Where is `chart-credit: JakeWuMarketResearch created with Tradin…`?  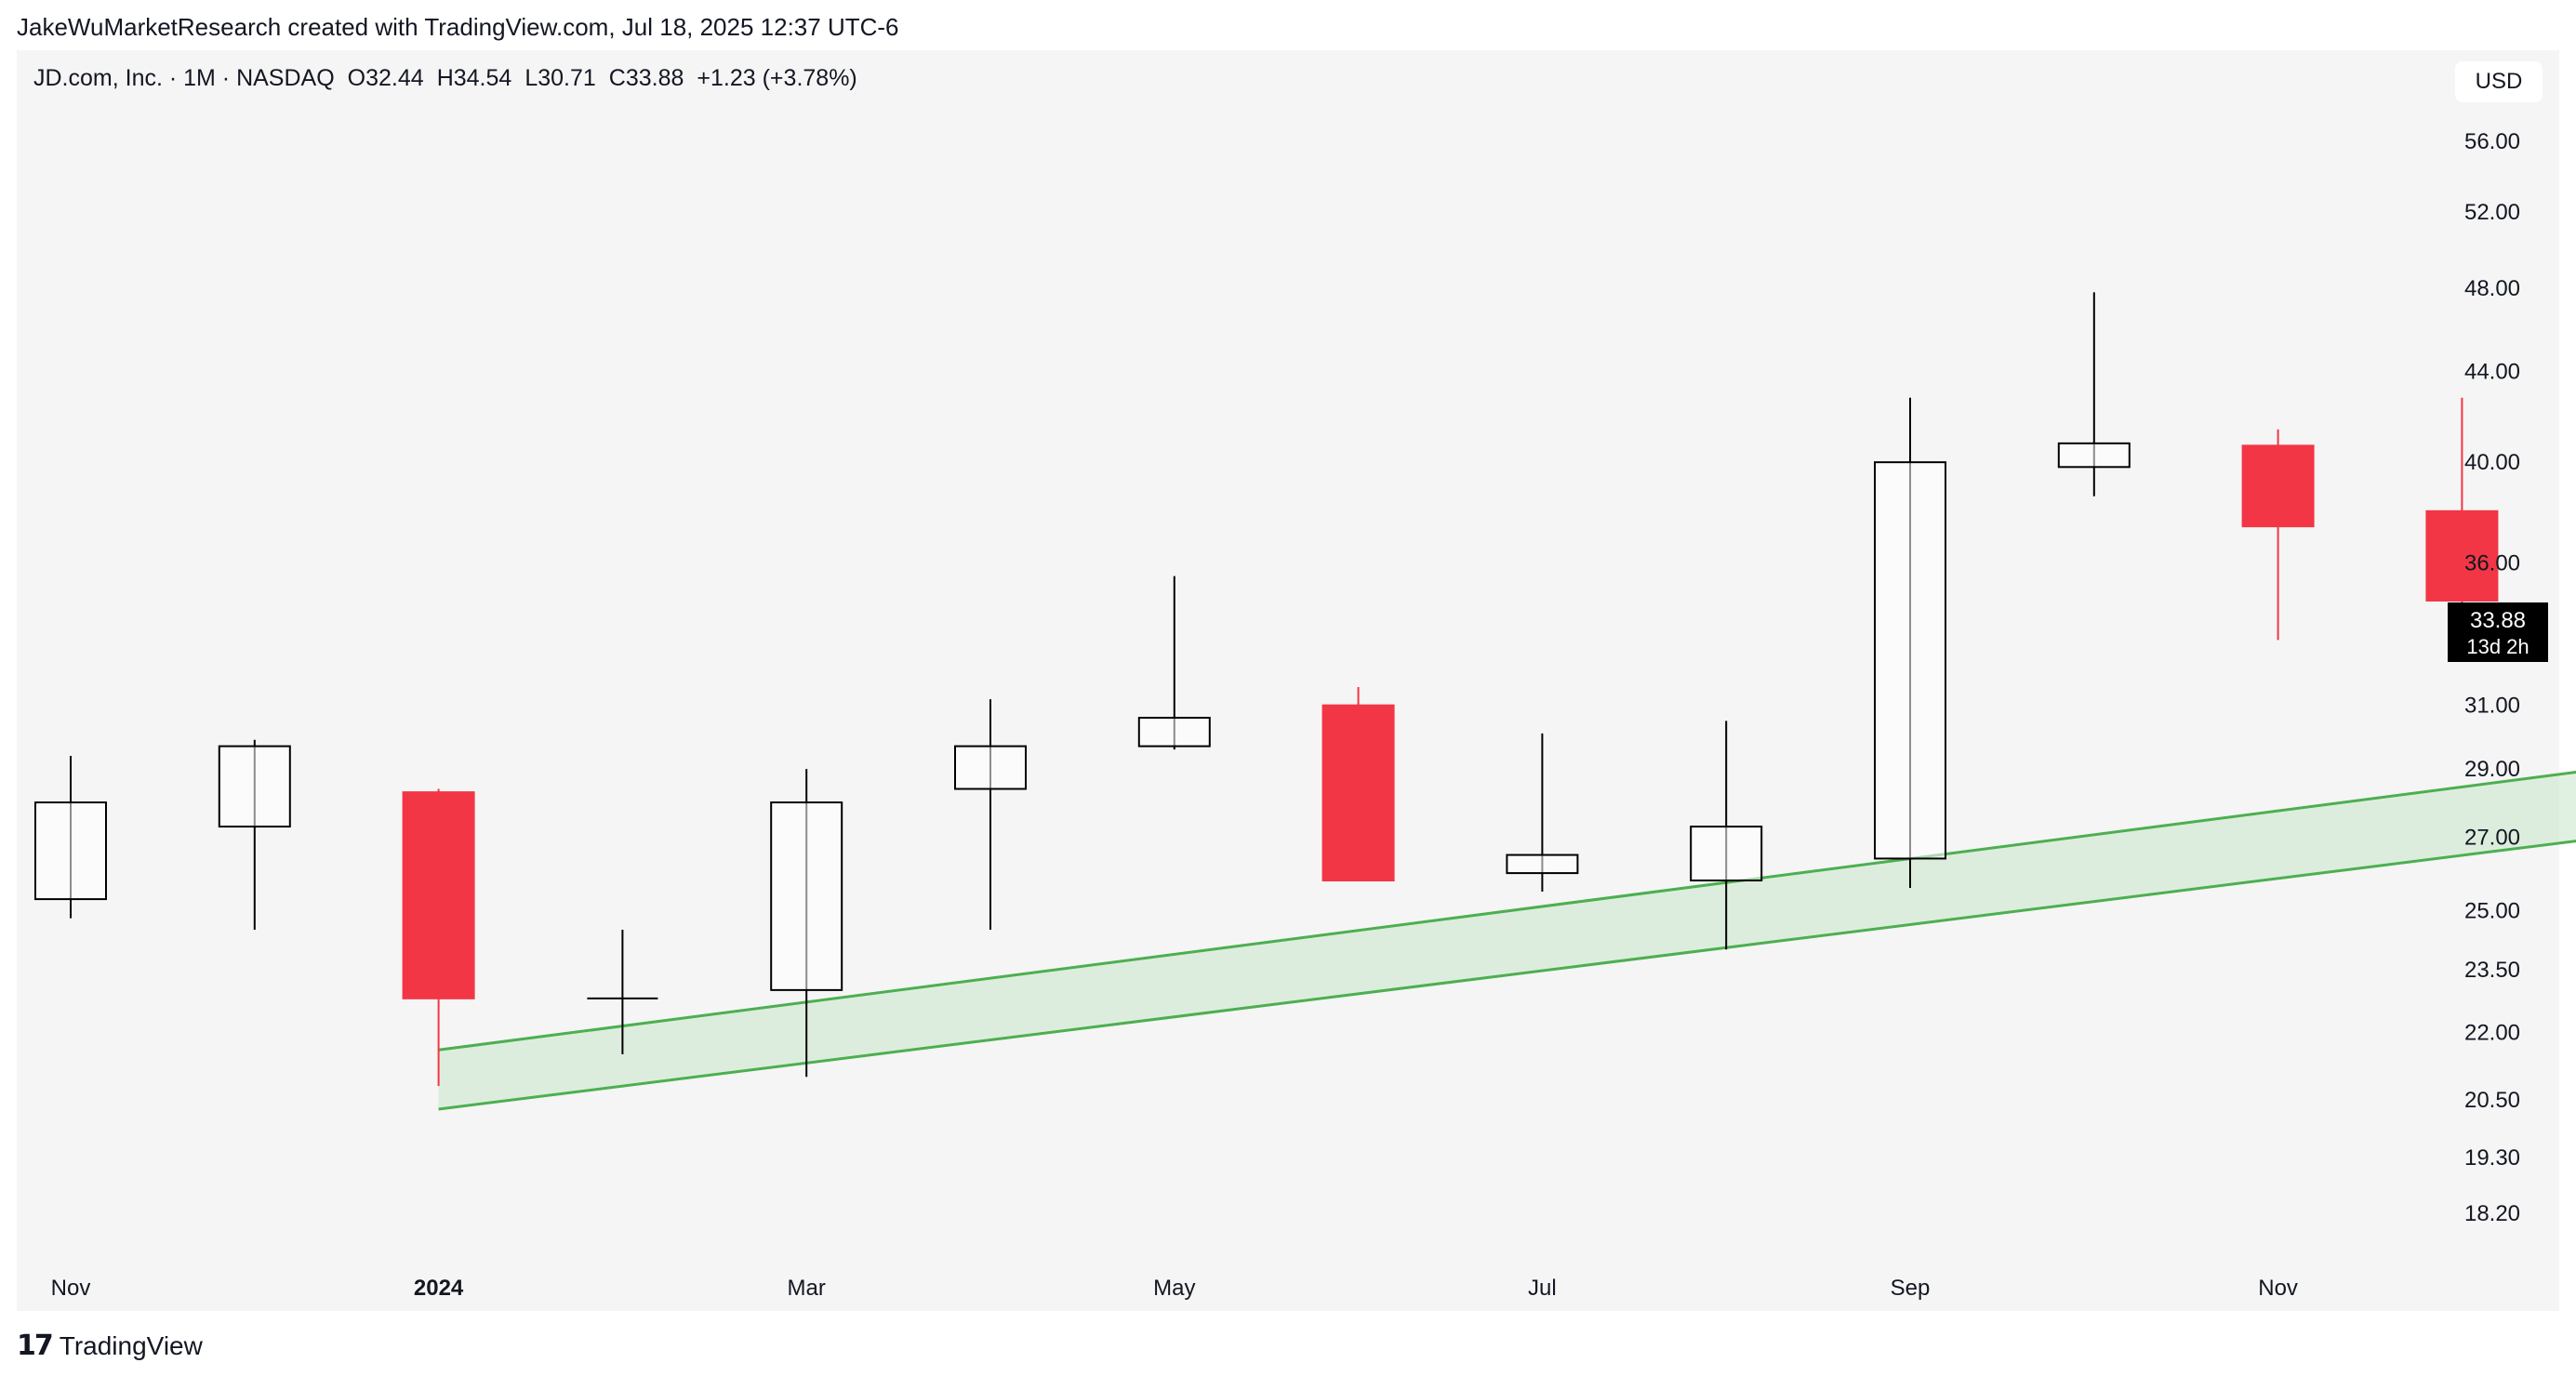
chart-credit: JakeWuMarketResearch created with Tradin… is located at coordinates (458, 27).